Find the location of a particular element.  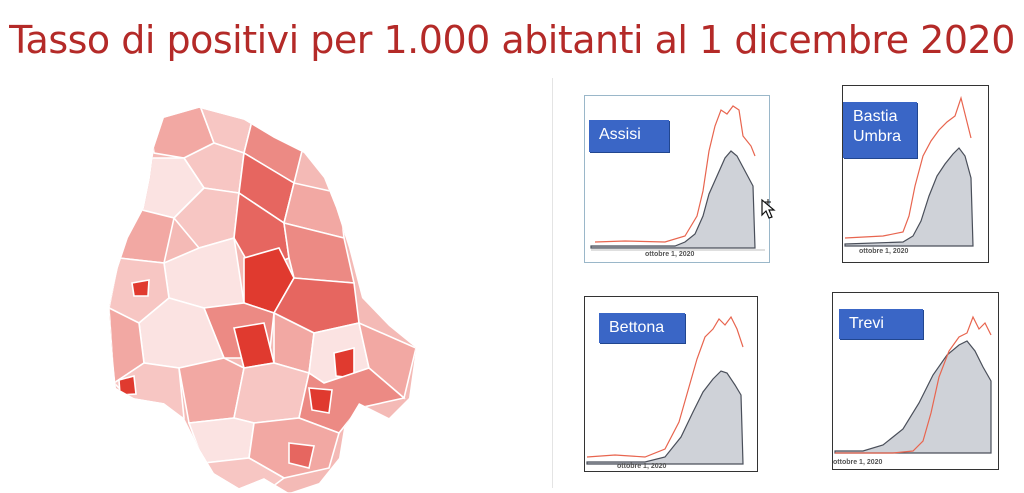

bastia-trend-chart is located at coordinates (909, 171).